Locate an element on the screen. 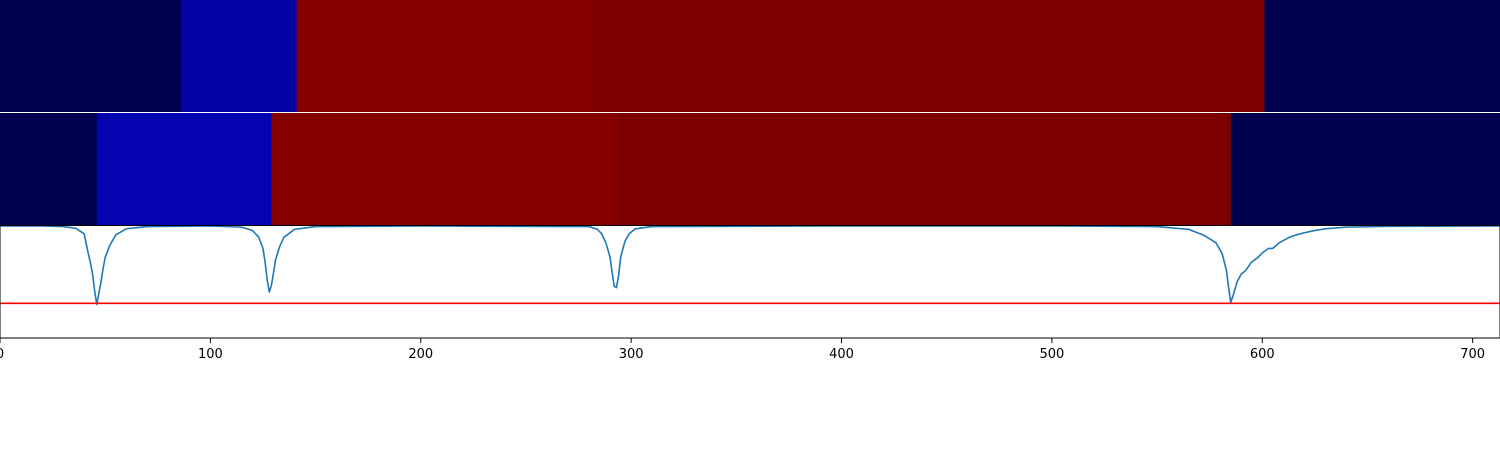  x-axis: 0 100 200 300 400 500 600 700 is located at coordinates (742, 350).